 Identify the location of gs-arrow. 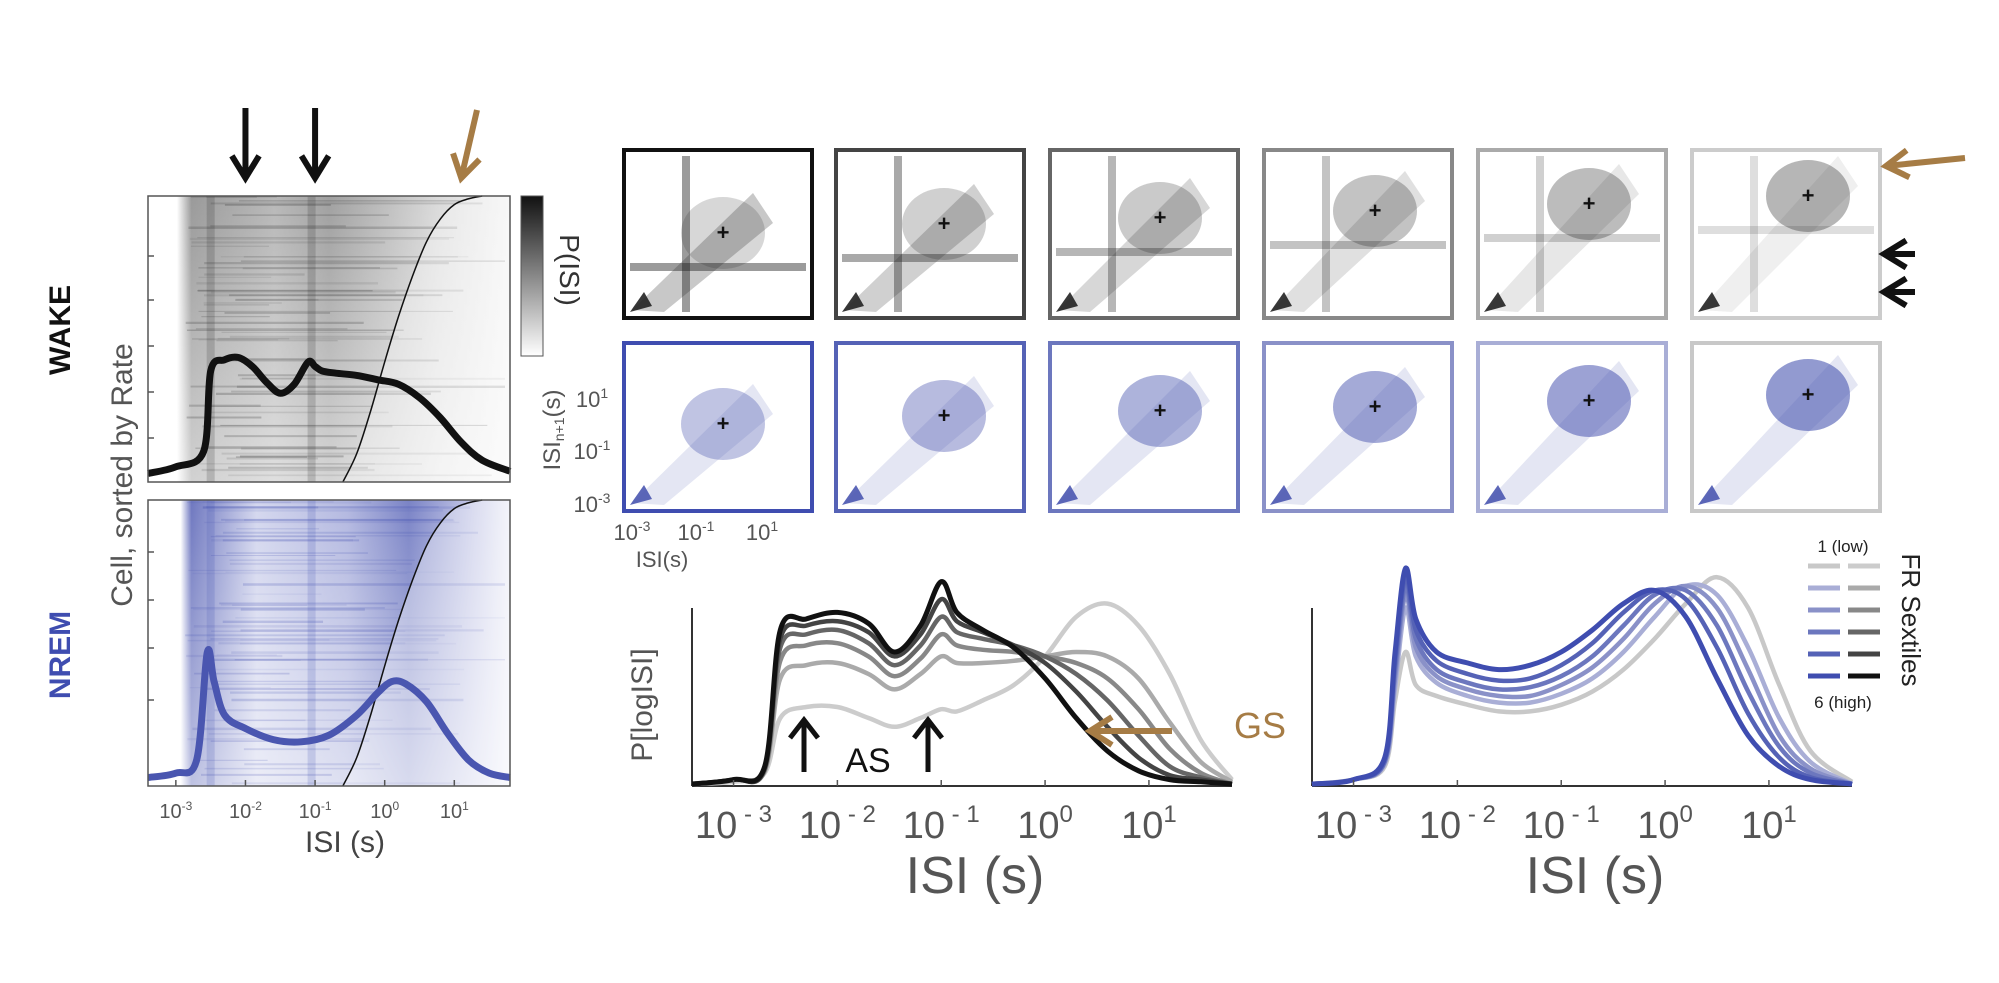
(1128, 731).